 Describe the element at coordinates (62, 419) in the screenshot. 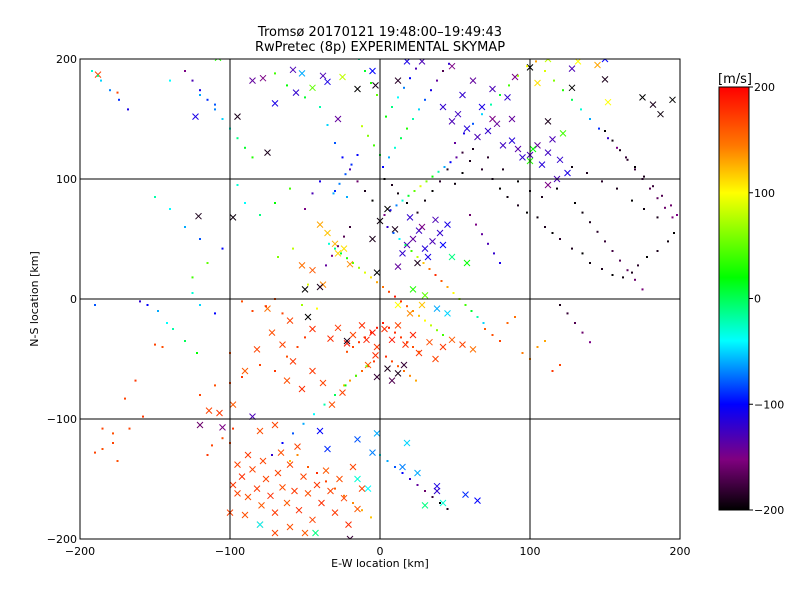

I see `y-tick-label: −100` at that location.